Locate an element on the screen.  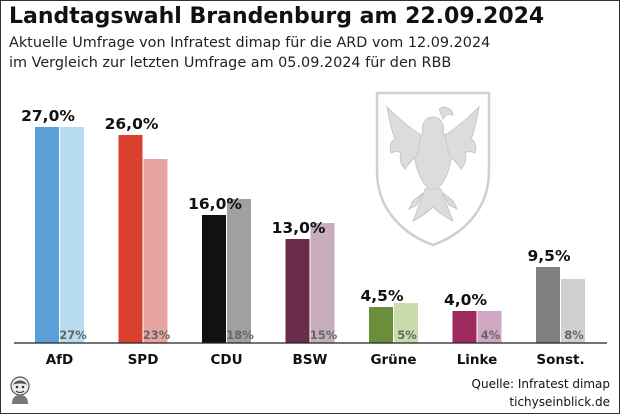
tichys-einblick-logo-icon is located at coordinates (20, 390).